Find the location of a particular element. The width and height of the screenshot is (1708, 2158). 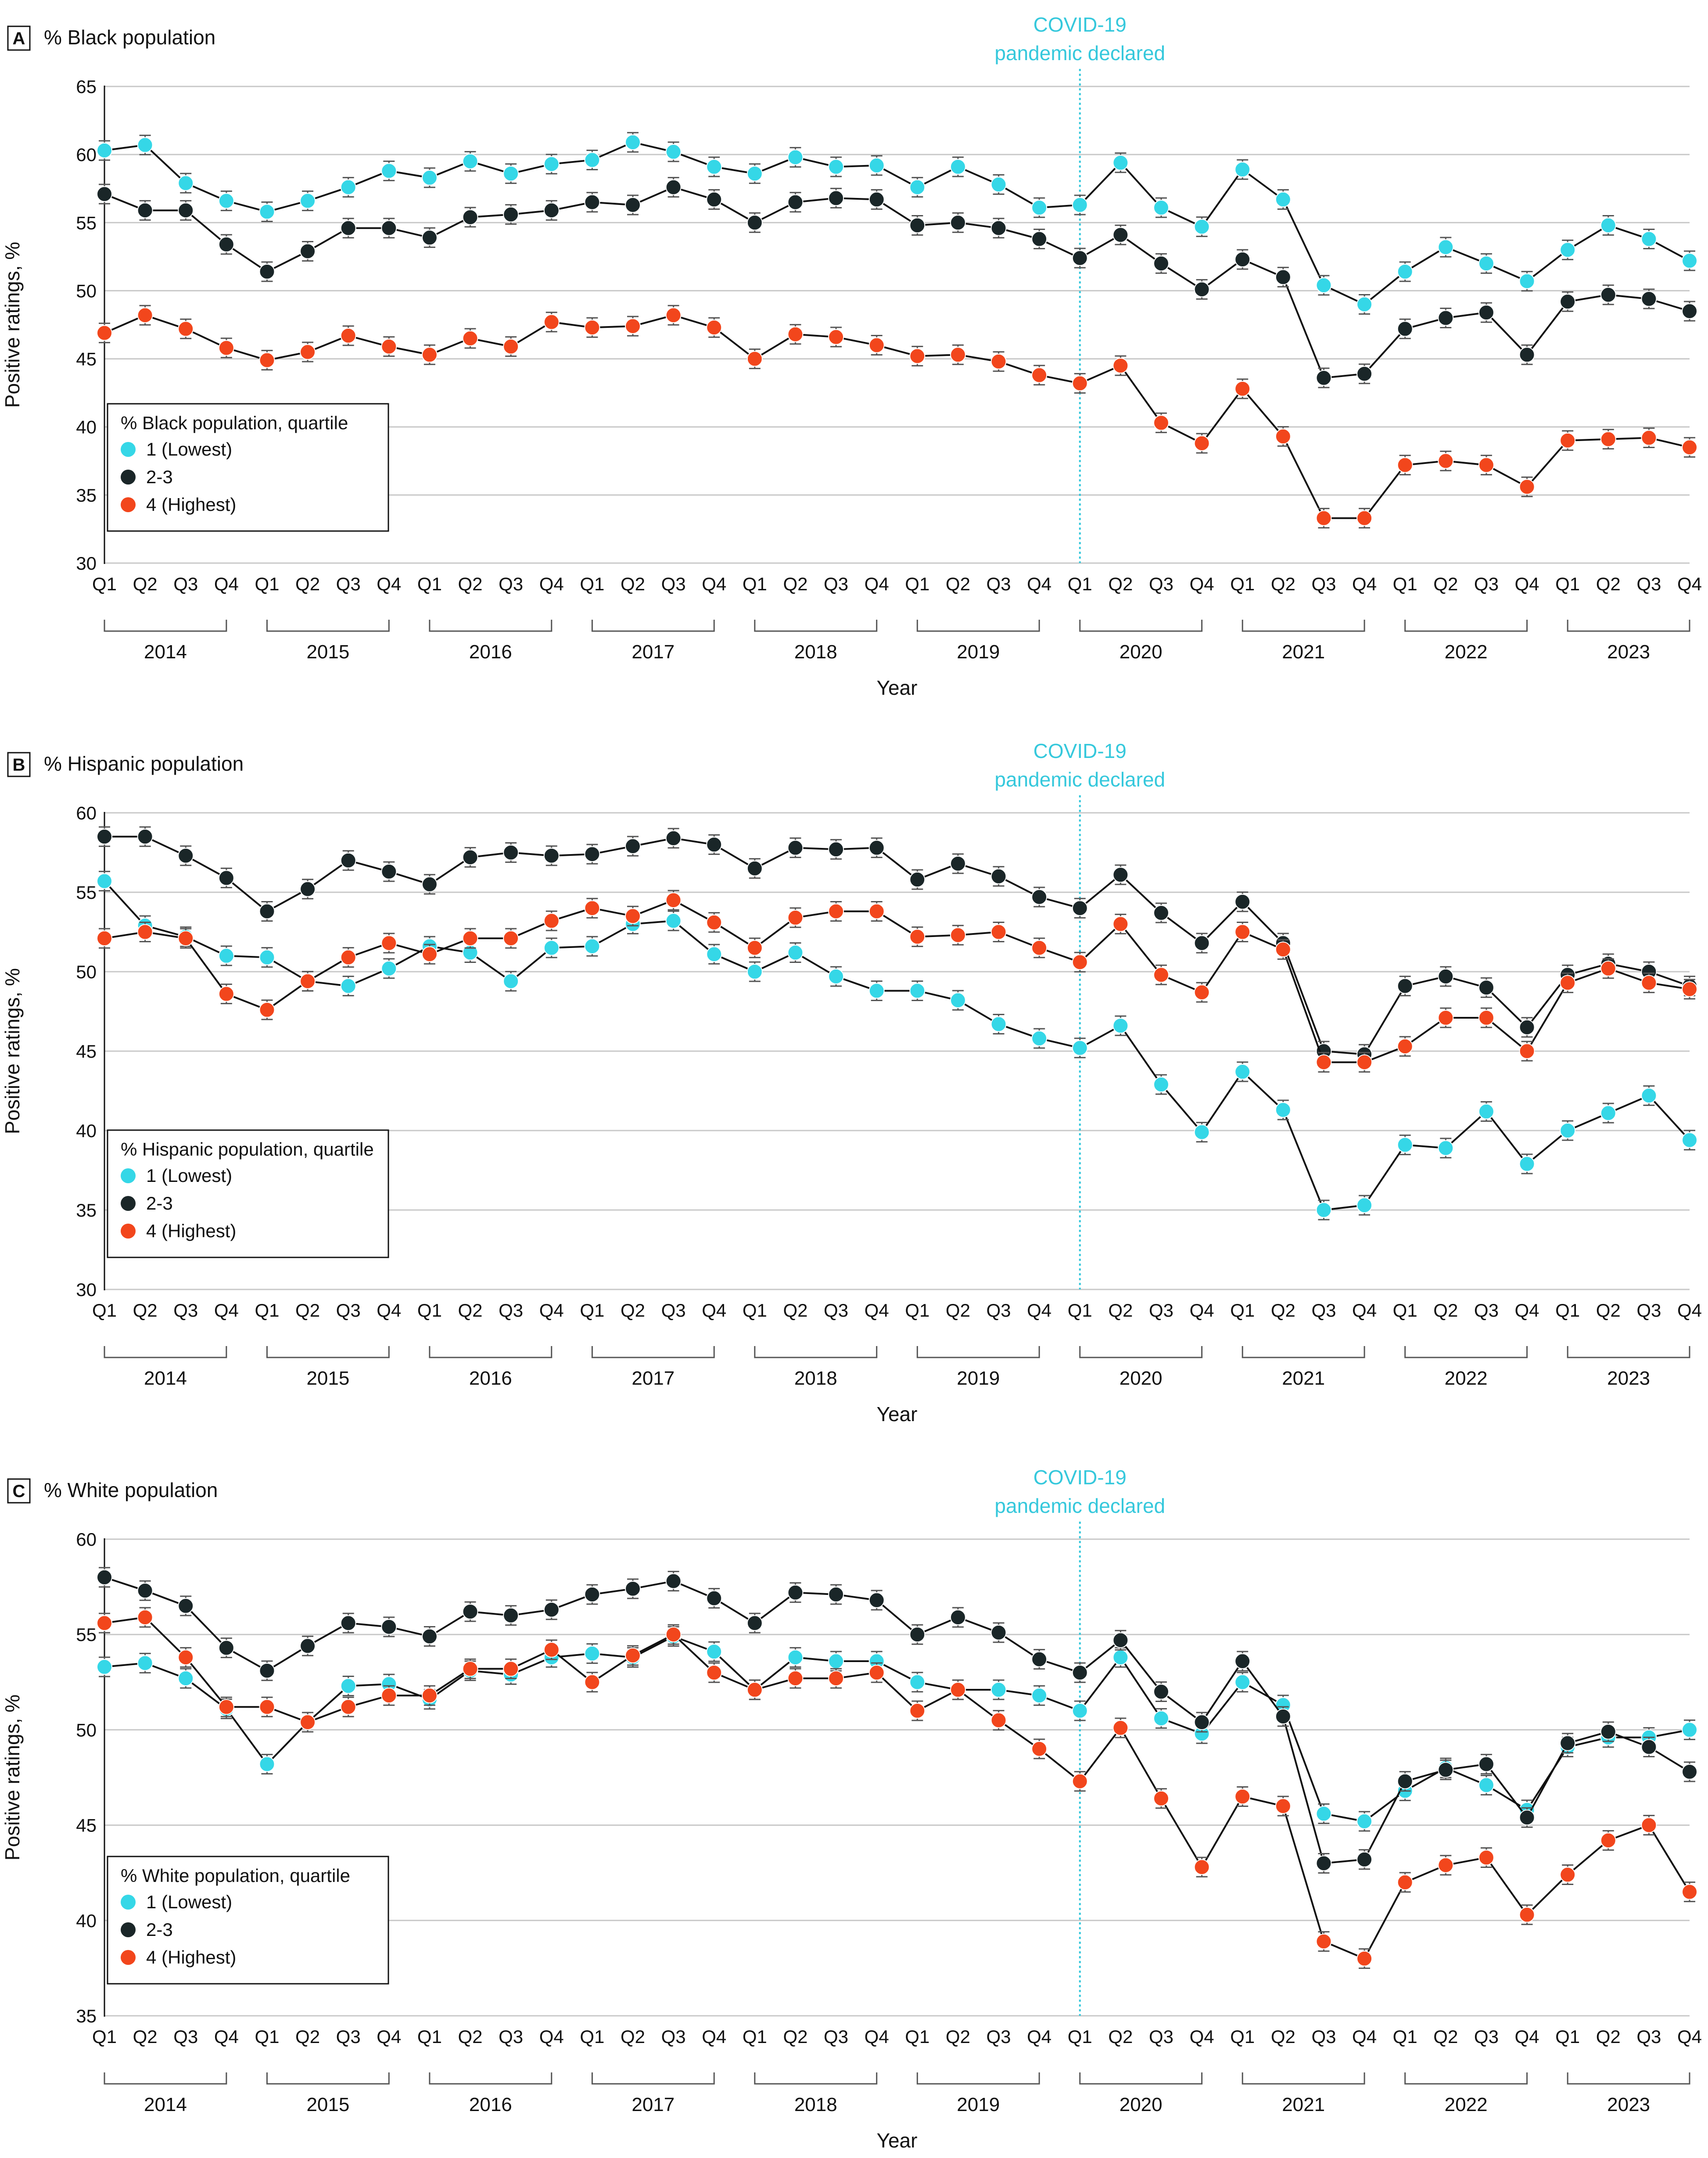

covid-annotation: pandemic declared is located at coordinates (1079, 1505).